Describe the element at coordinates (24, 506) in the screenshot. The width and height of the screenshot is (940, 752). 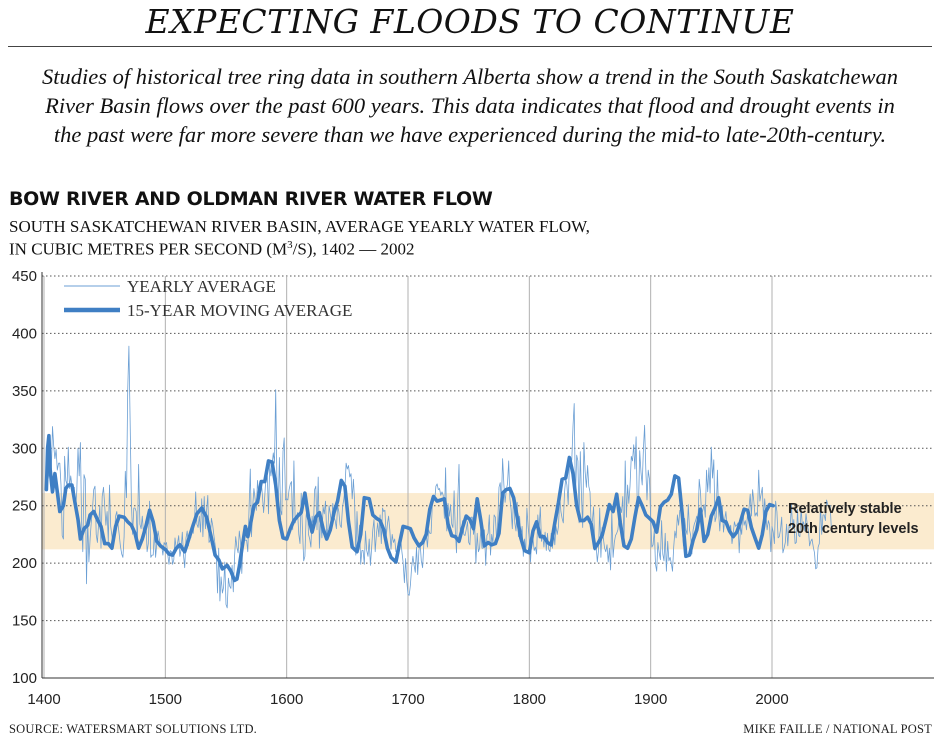
I see `y-tick-label: 250` at that location.